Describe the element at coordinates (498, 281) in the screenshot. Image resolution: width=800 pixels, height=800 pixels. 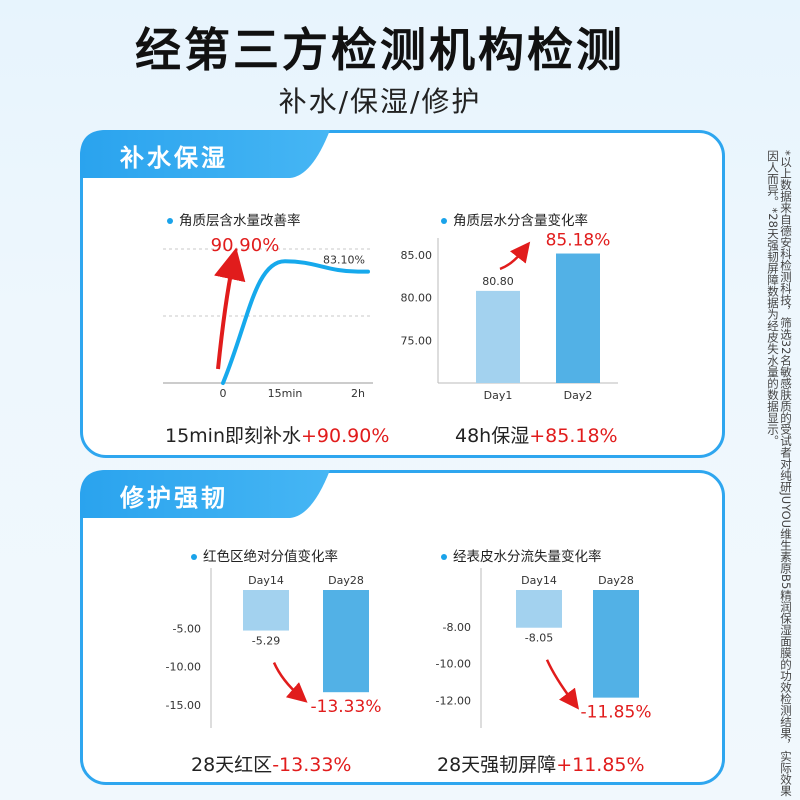
I see `data-label: 80.80` at that location.